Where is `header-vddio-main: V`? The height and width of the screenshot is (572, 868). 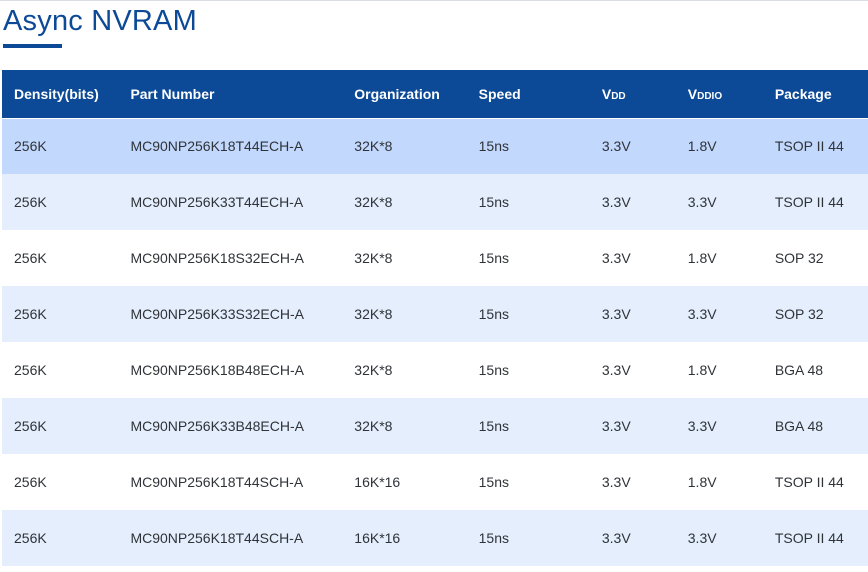 header-vddio-main: V is located at coordinates (692, 93).